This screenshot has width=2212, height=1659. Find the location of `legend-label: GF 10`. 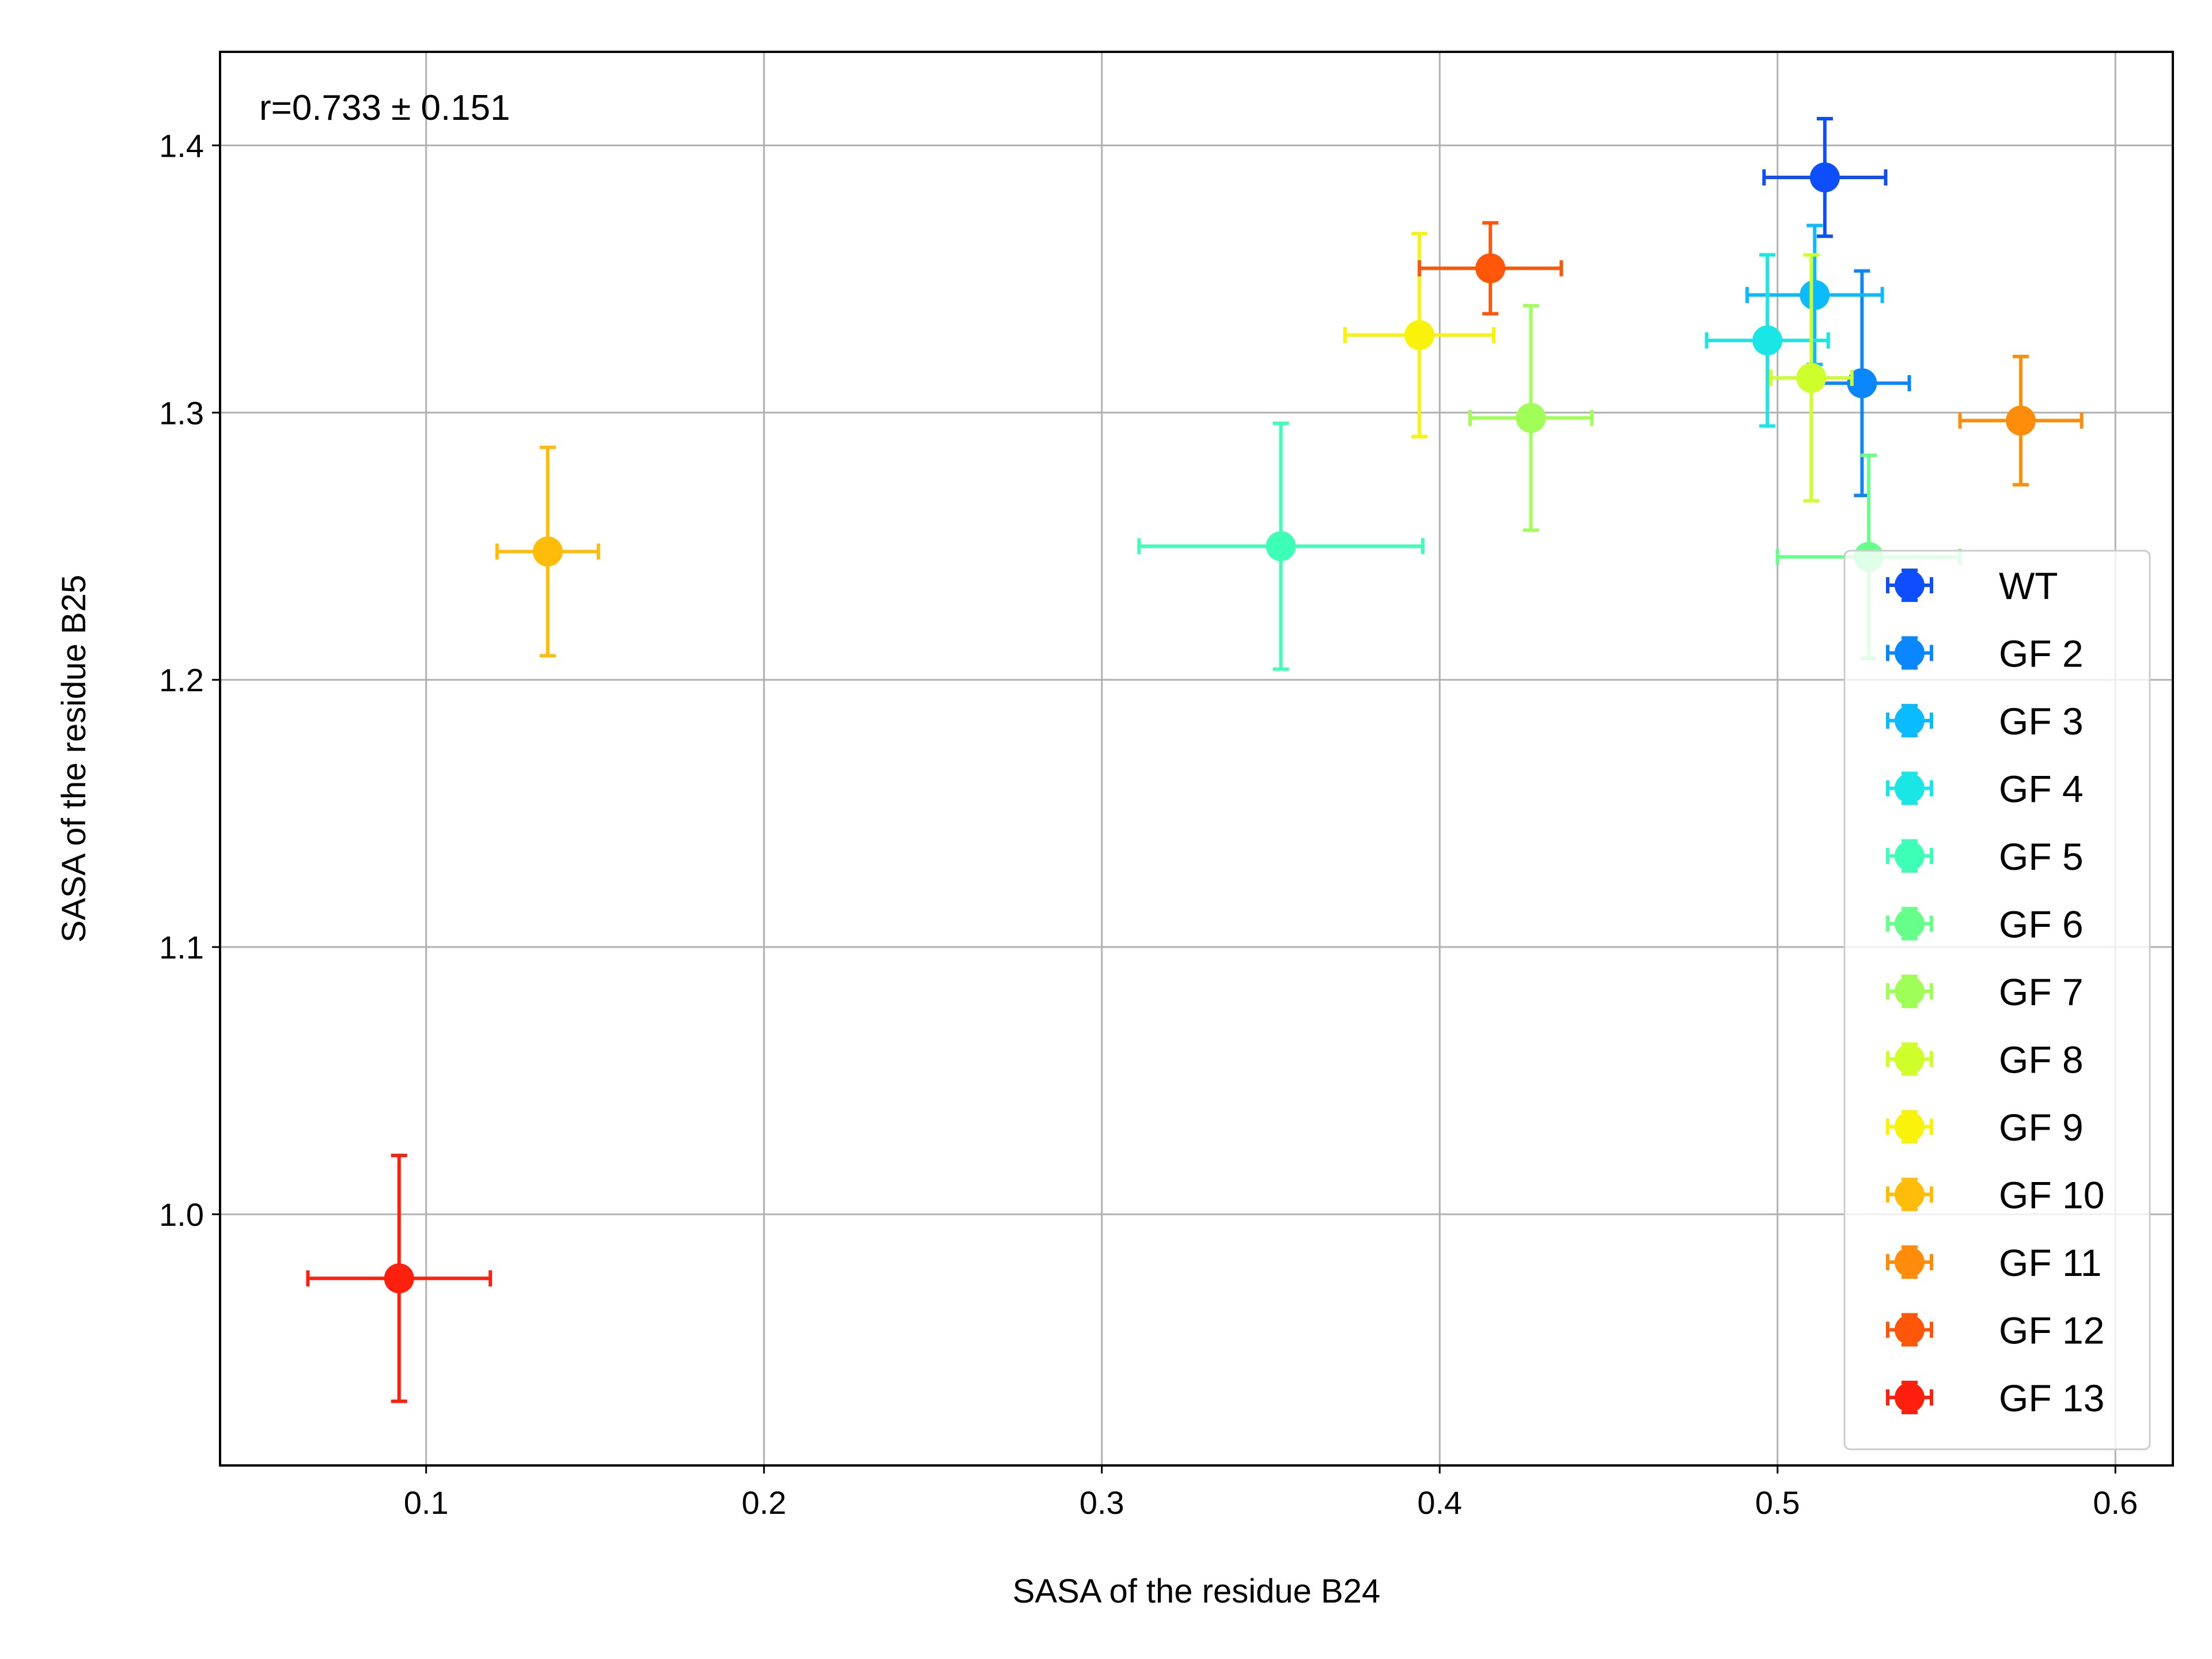

legend-label: GF 10 is located at coordinates (2051, 1195).